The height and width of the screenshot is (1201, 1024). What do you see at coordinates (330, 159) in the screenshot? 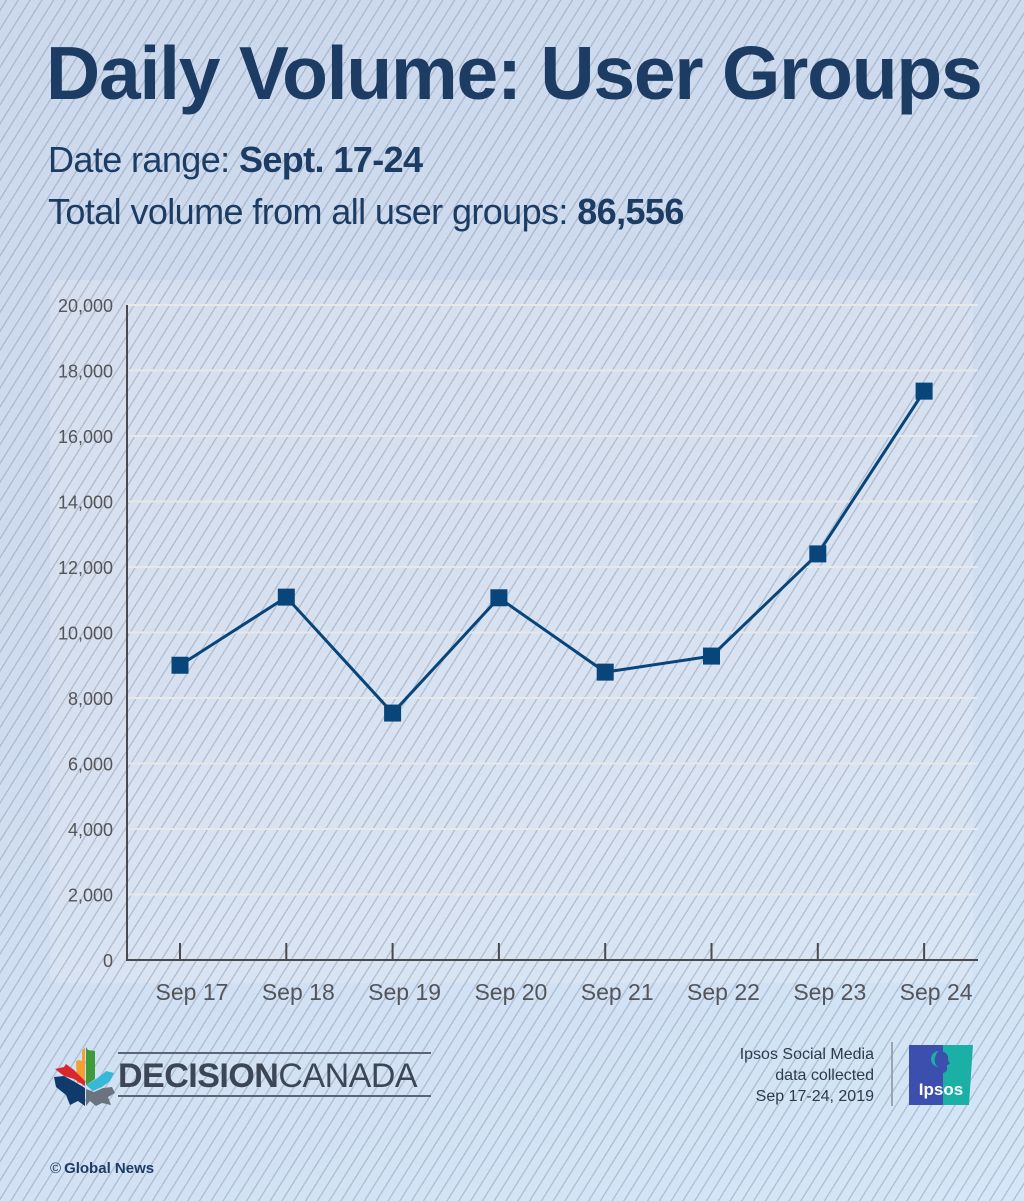
I see `date-range-value: Sept. 17-24` at bounding box center [330, 159].